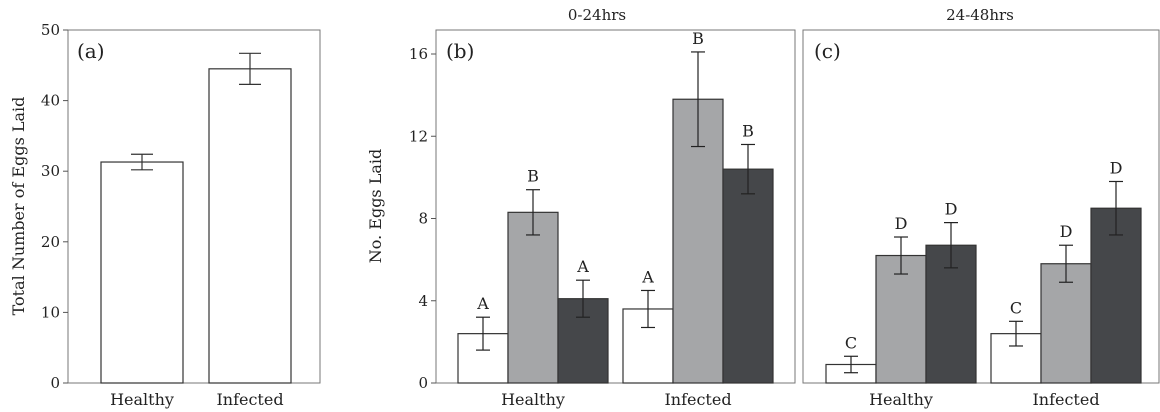 The height and width of the screenshot is (412, 1160). Describe the element at coordinates (50, 242) in the screenshot. I see `y-tick-label: 20` at that location.